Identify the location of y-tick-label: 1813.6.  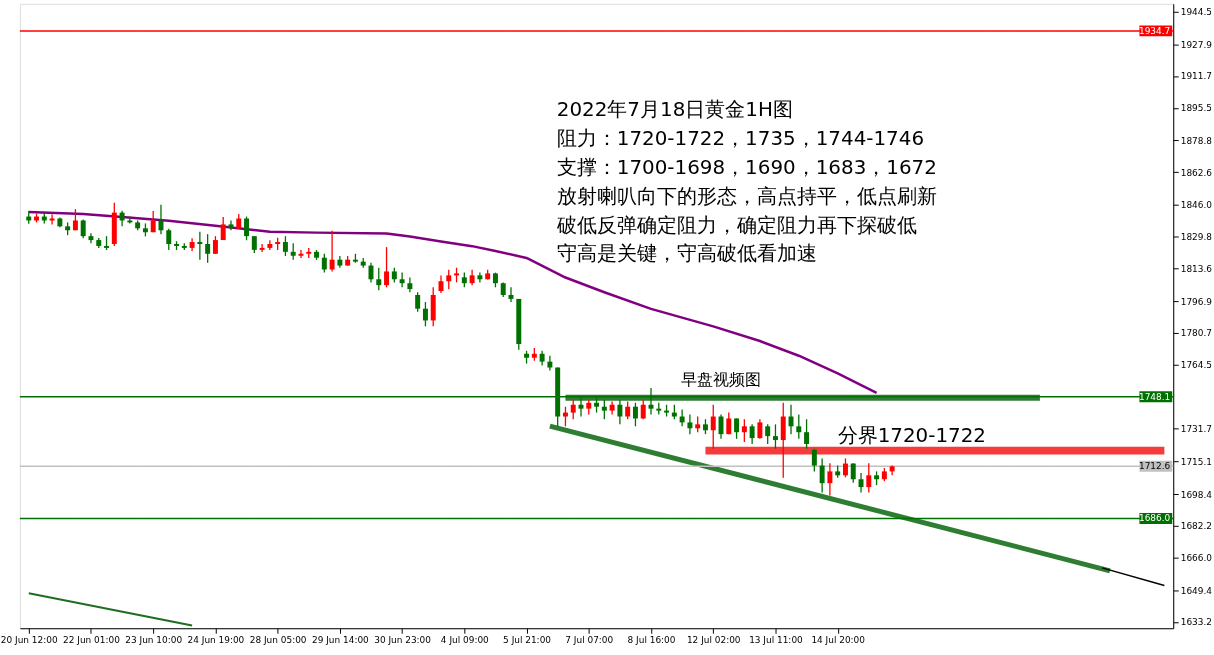
(1196, 268).